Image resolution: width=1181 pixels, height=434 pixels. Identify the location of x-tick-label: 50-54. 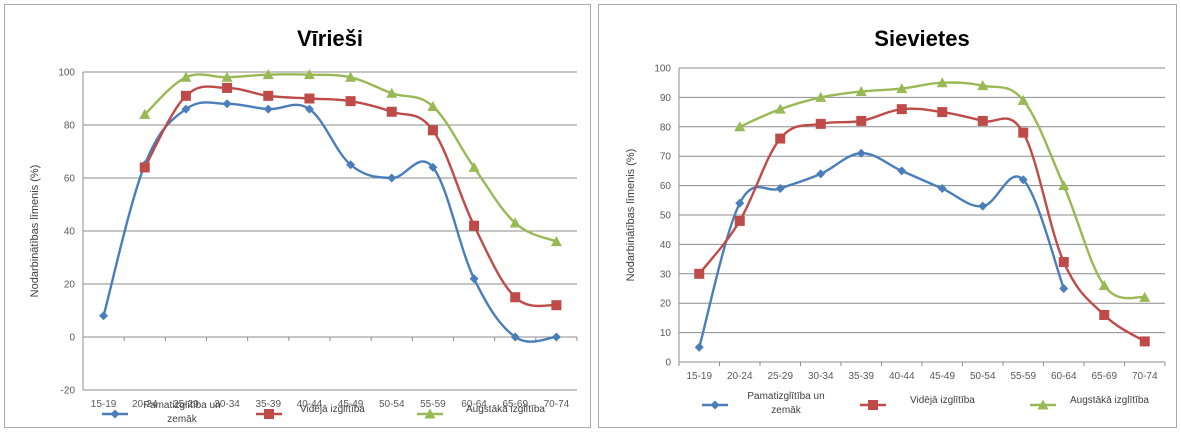
(983, 376).